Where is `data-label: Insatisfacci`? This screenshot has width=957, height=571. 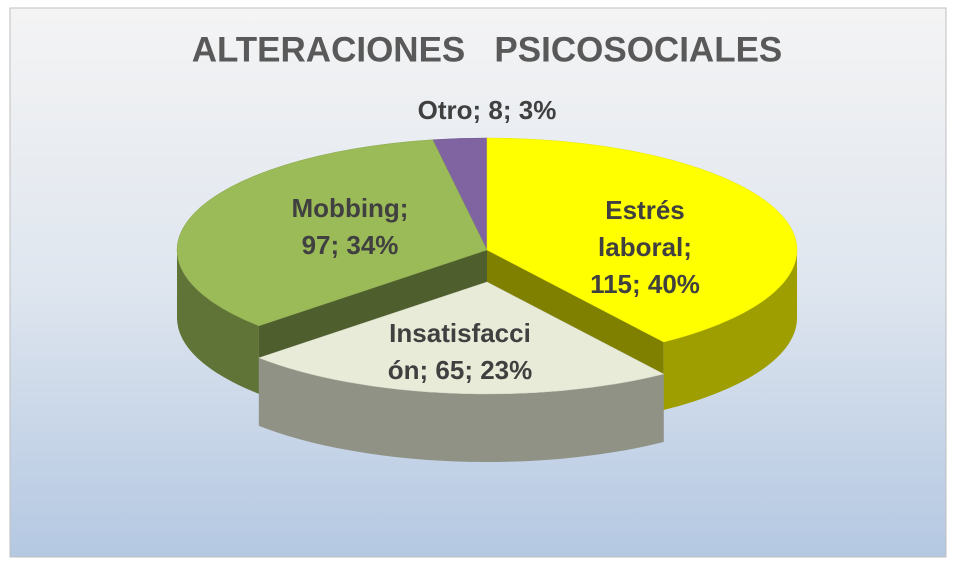
data-label: Insatisfacci is located at coordinates (460, 333).